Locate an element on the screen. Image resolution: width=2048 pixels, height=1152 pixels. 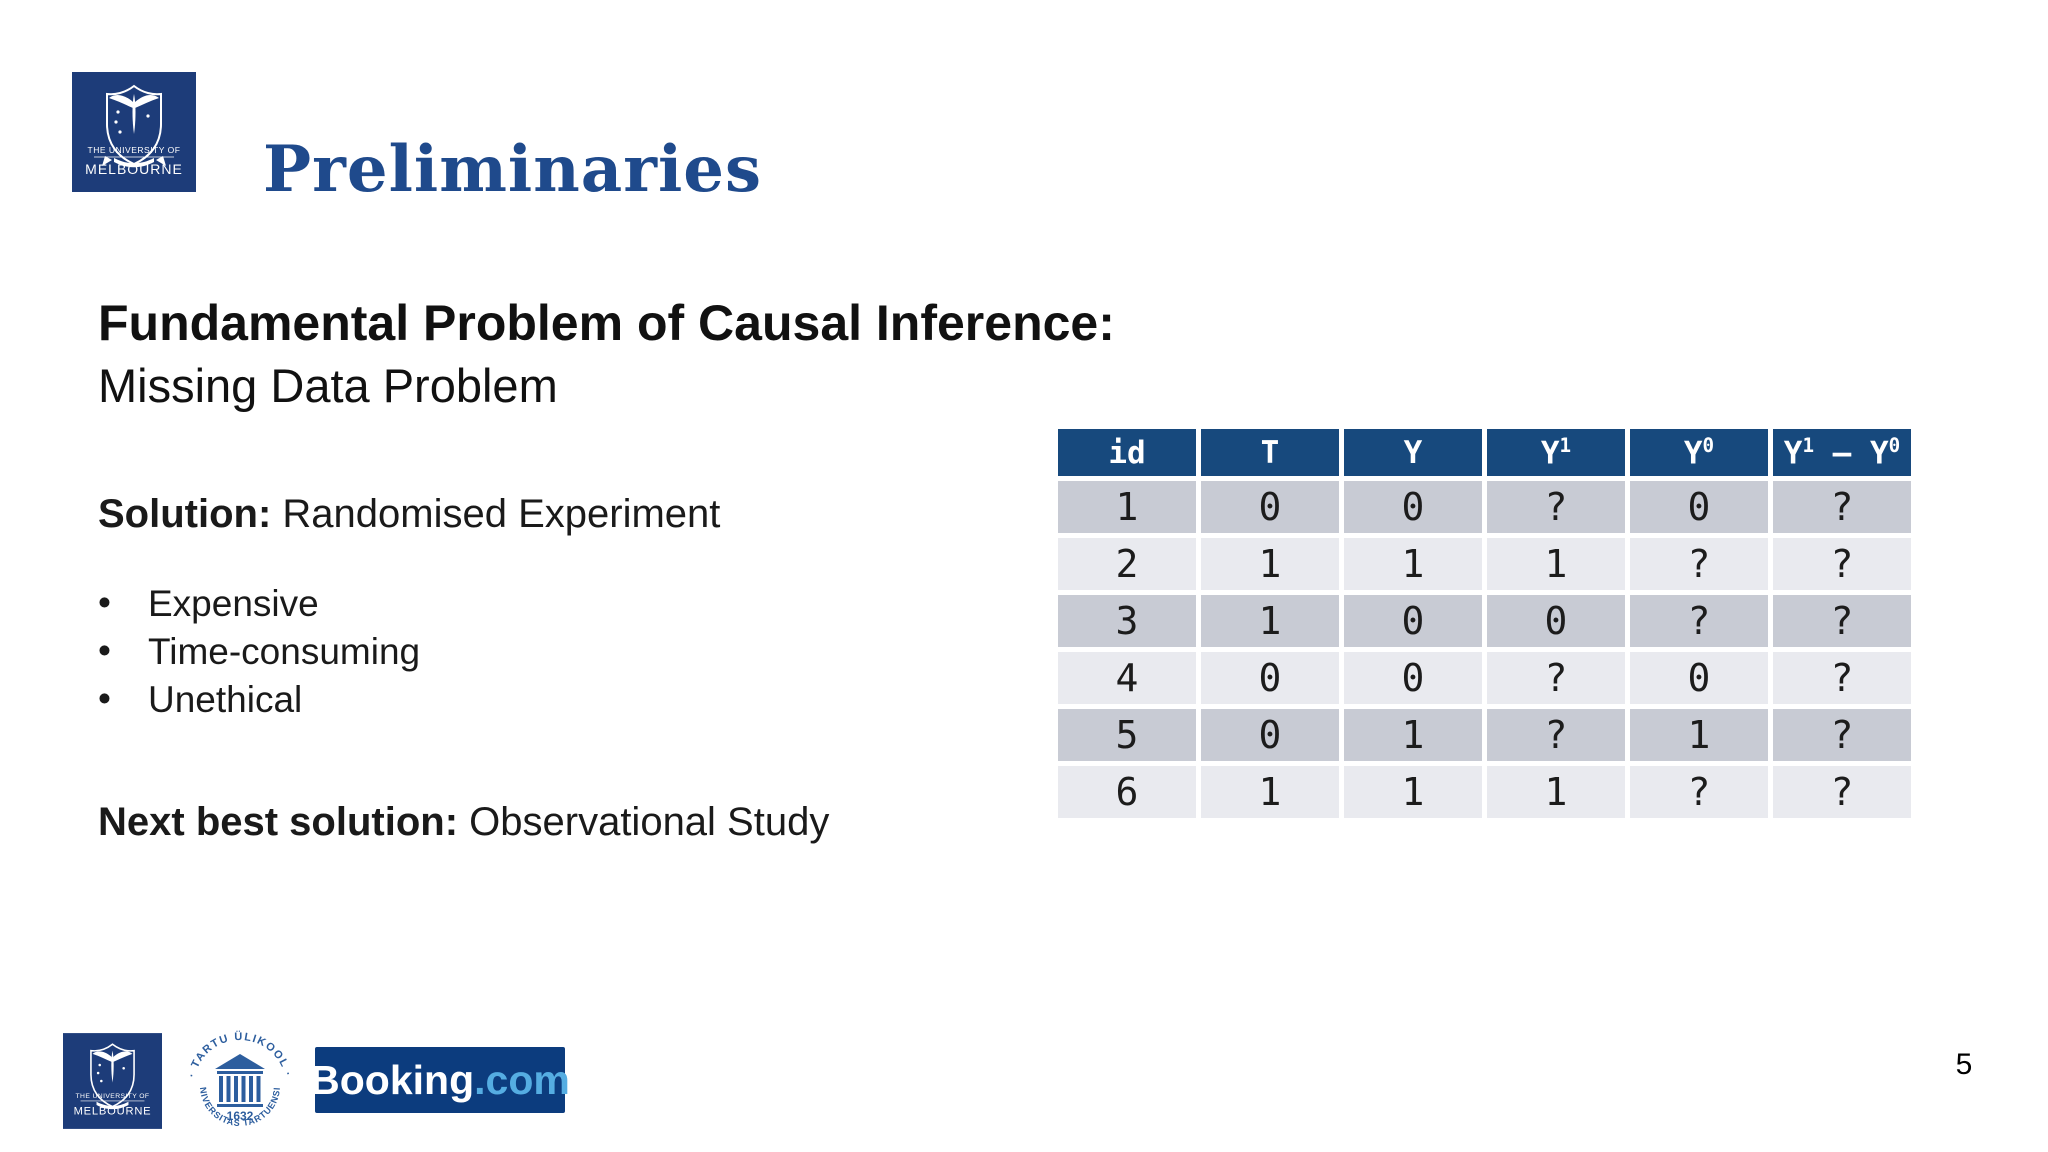
table-header-cell: Y1 is located at coordinates (1556, 452).